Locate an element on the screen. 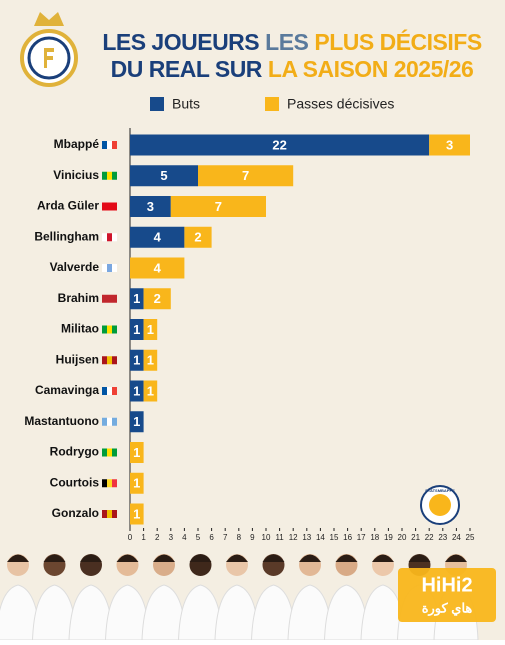 This screenshot has width=505, height=645. data-label: 5 is located at coordinates (163, 175).